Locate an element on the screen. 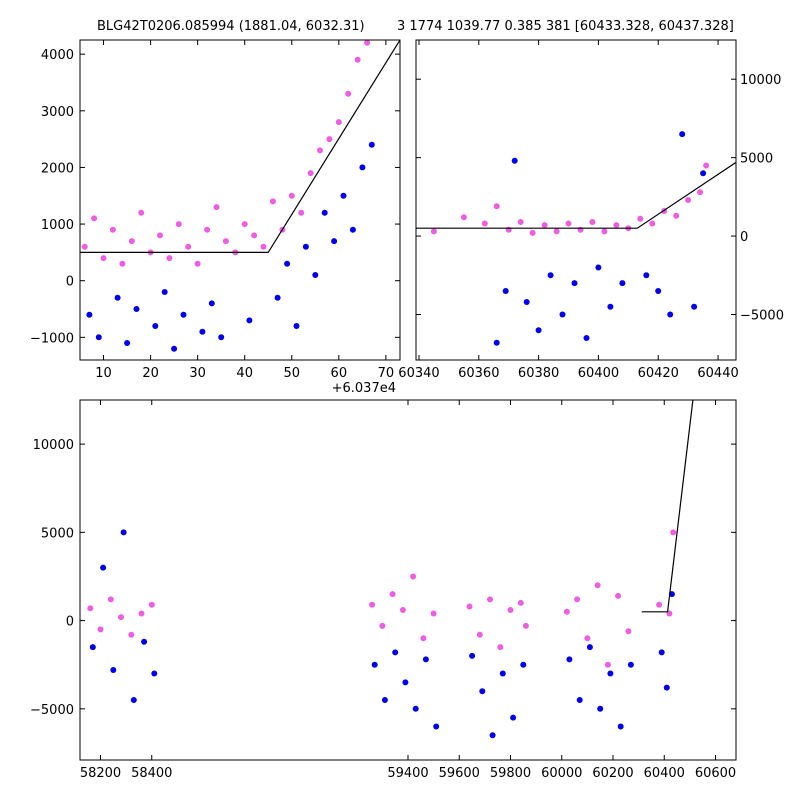 The height and width of the screenshot is (800, 800). y-tick-label-bottom-1: 0 is located at coordinates (70, 622).